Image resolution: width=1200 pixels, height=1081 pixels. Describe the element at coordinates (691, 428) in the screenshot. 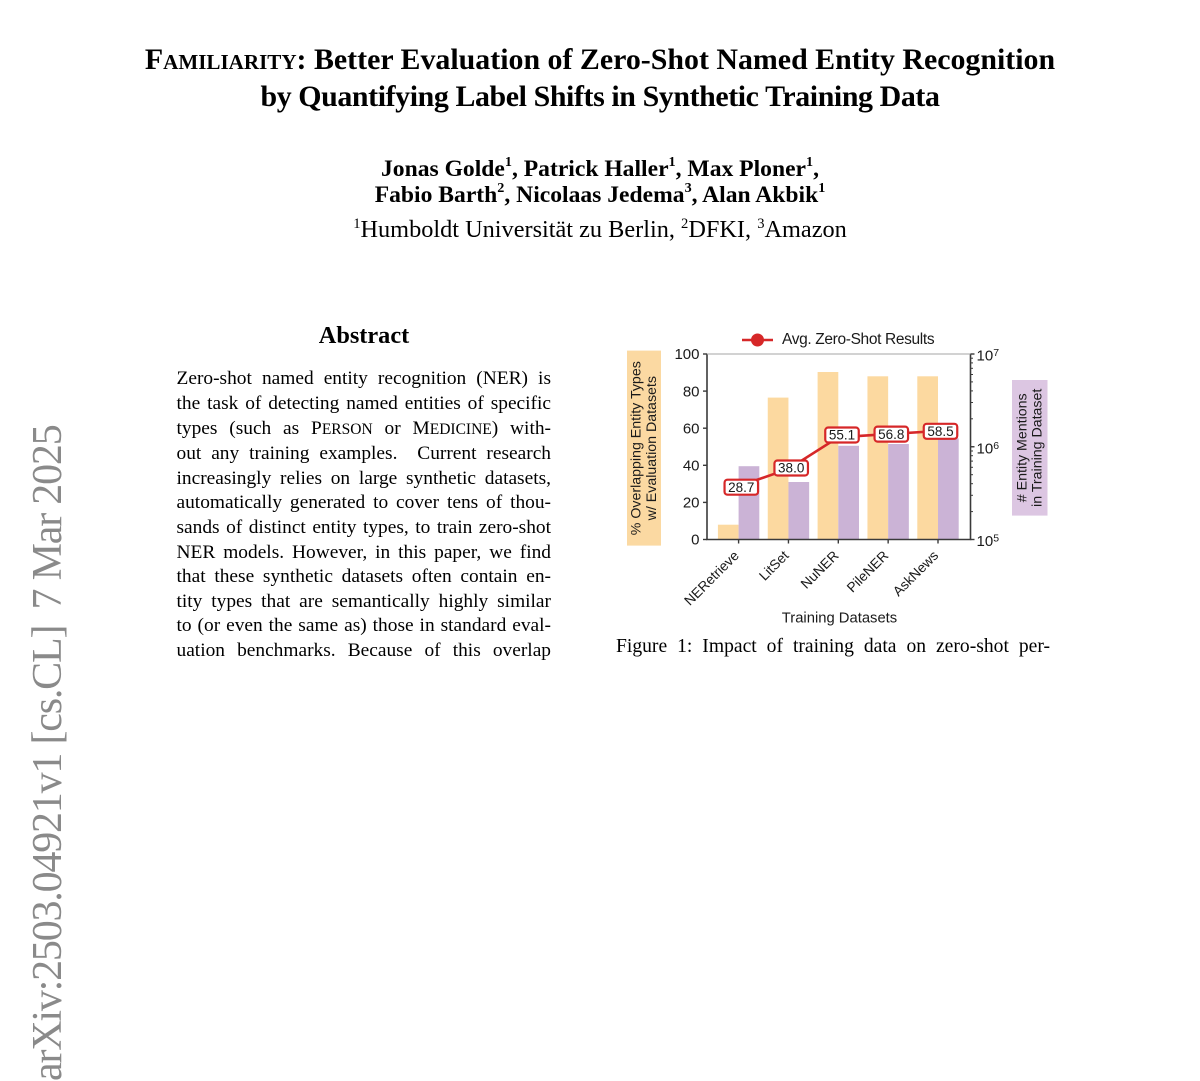

I see `svg-text: 60` at that location.